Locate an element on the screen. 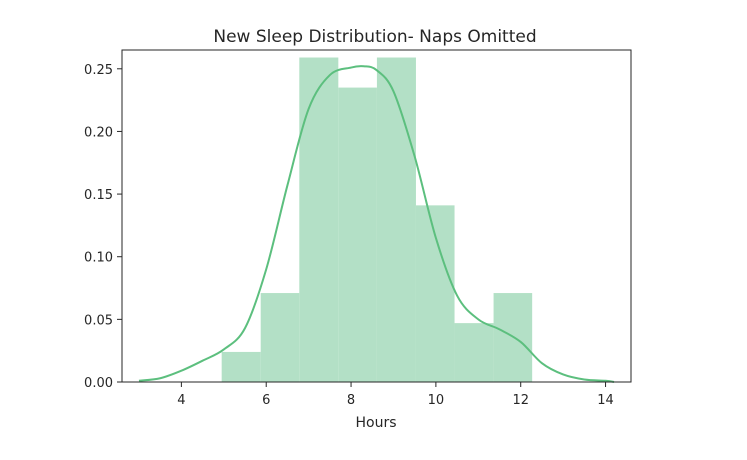  x-tick-label: 12 is located at coordinates (520, 400).